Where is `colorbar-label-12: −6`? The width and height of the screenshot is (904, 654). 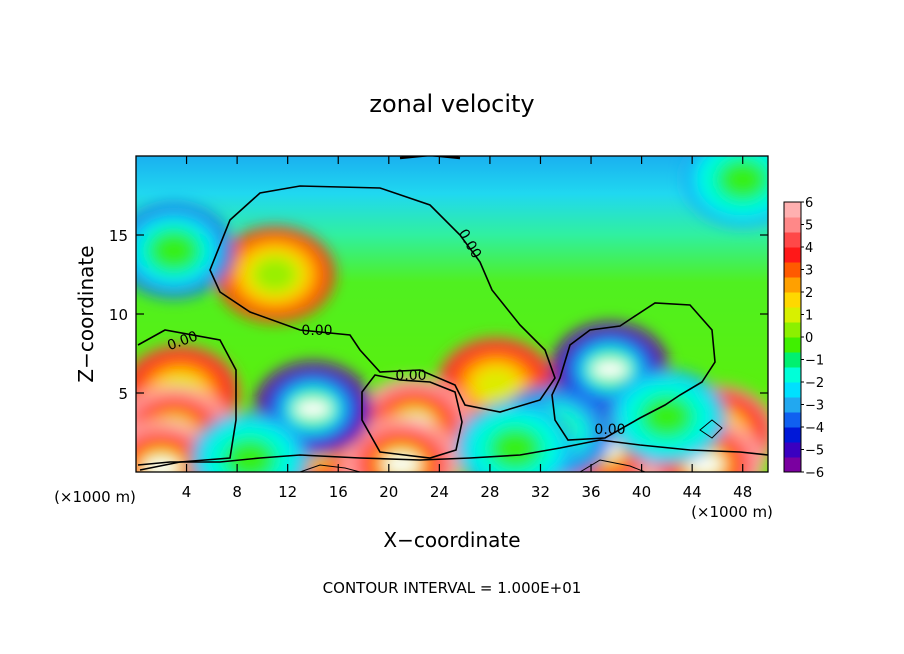
colorbar-label-12: −6 is located at coordinates (814, 473).